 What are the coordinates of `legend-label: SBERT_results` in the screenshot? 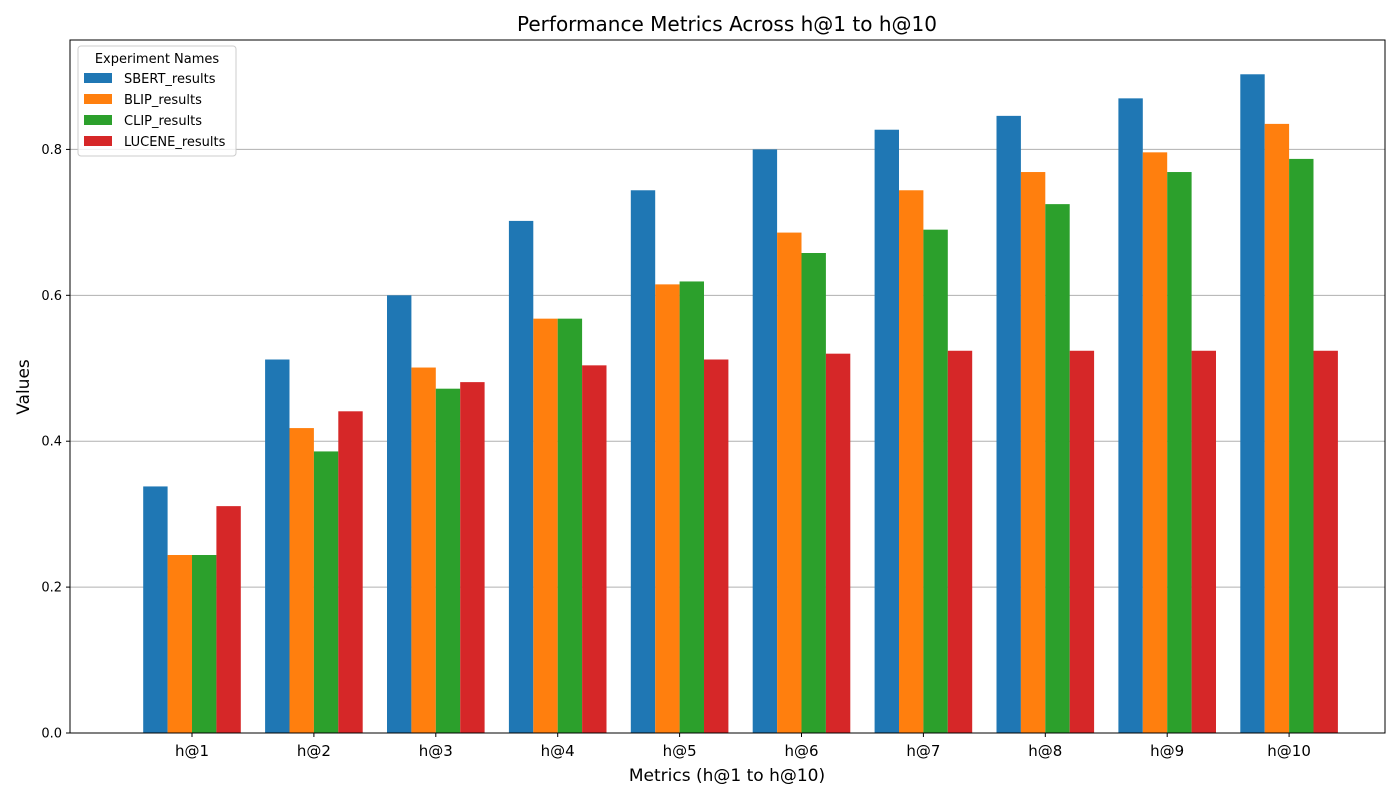 It's located at (170, 79).